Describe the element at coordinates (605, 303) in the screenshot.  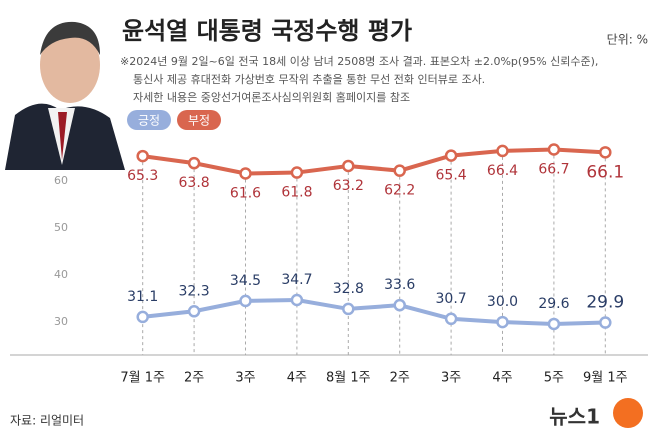
I see `data-label: 29.9` at that location.